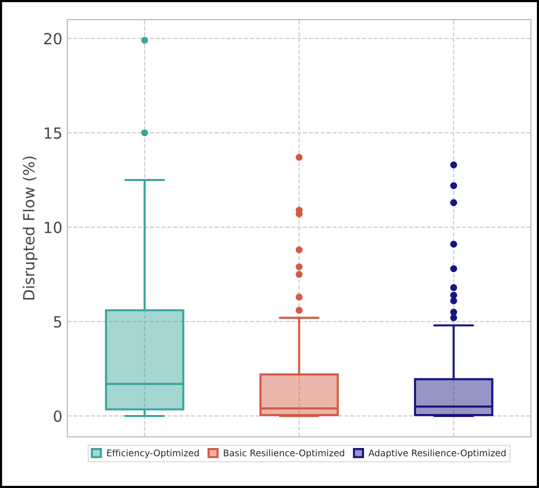 The height and width of the screenshot is (488, 539). What do you see at coordinates (437, 453) in the screenshot?
I see `legend-label: Adaptive Resilience-Optimized` at bounding box center [437, 453].